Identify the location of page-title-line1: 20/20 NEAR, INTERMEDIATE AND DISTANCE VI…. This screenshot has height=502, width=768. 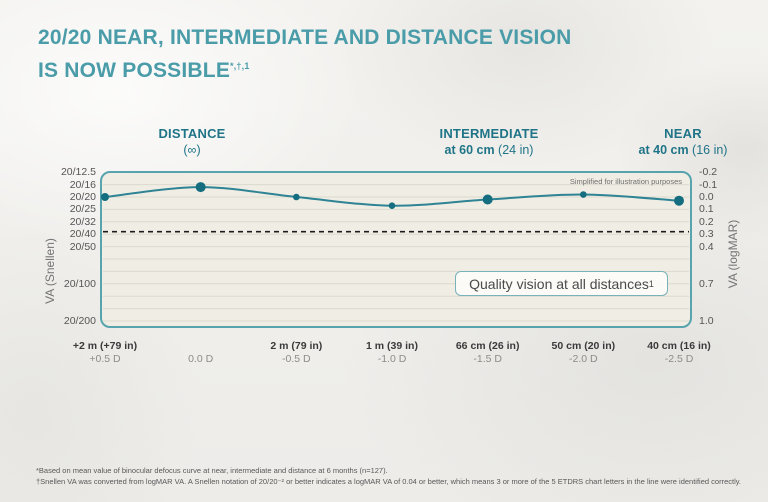
(305, 37).